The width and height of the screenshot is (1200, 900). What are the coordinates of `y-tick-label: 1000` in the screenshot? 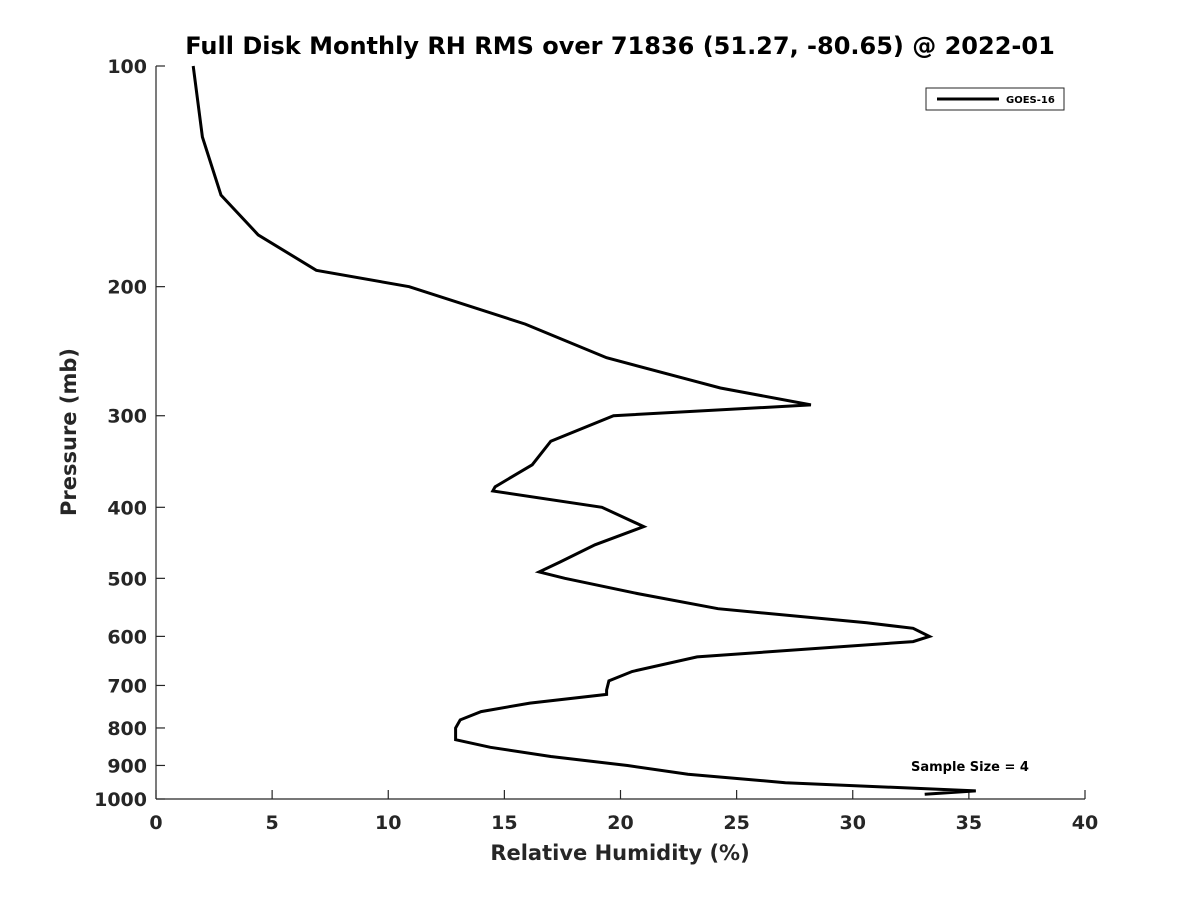 It's located at (120, 800).